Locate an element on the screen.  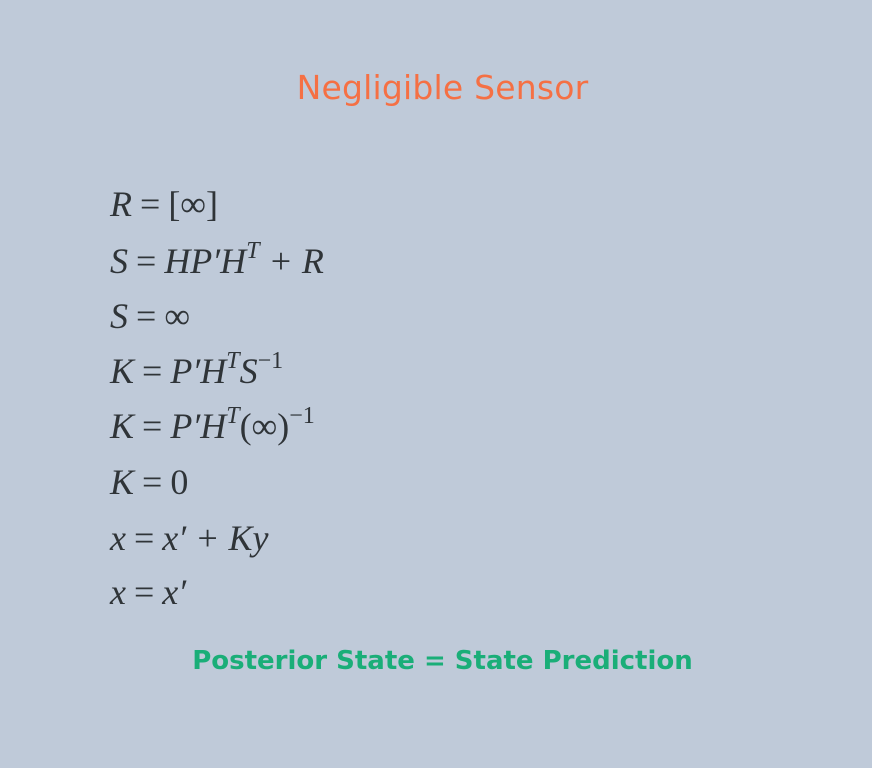
equation-k-infinity: K = P′HT(∞)−1 is located at coordinates (212, 424).